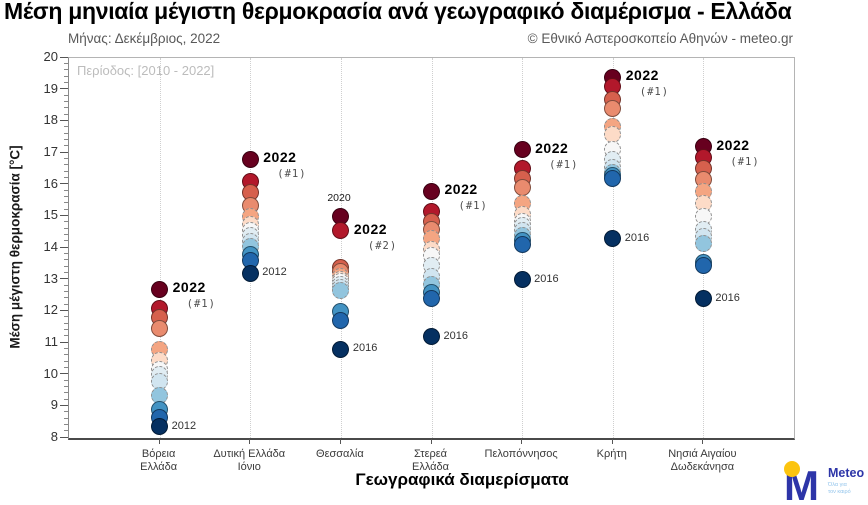 This screenshot has width=868, height=505. I want to click on x-tick-label-line: Κρήτη, so click(611, 454).